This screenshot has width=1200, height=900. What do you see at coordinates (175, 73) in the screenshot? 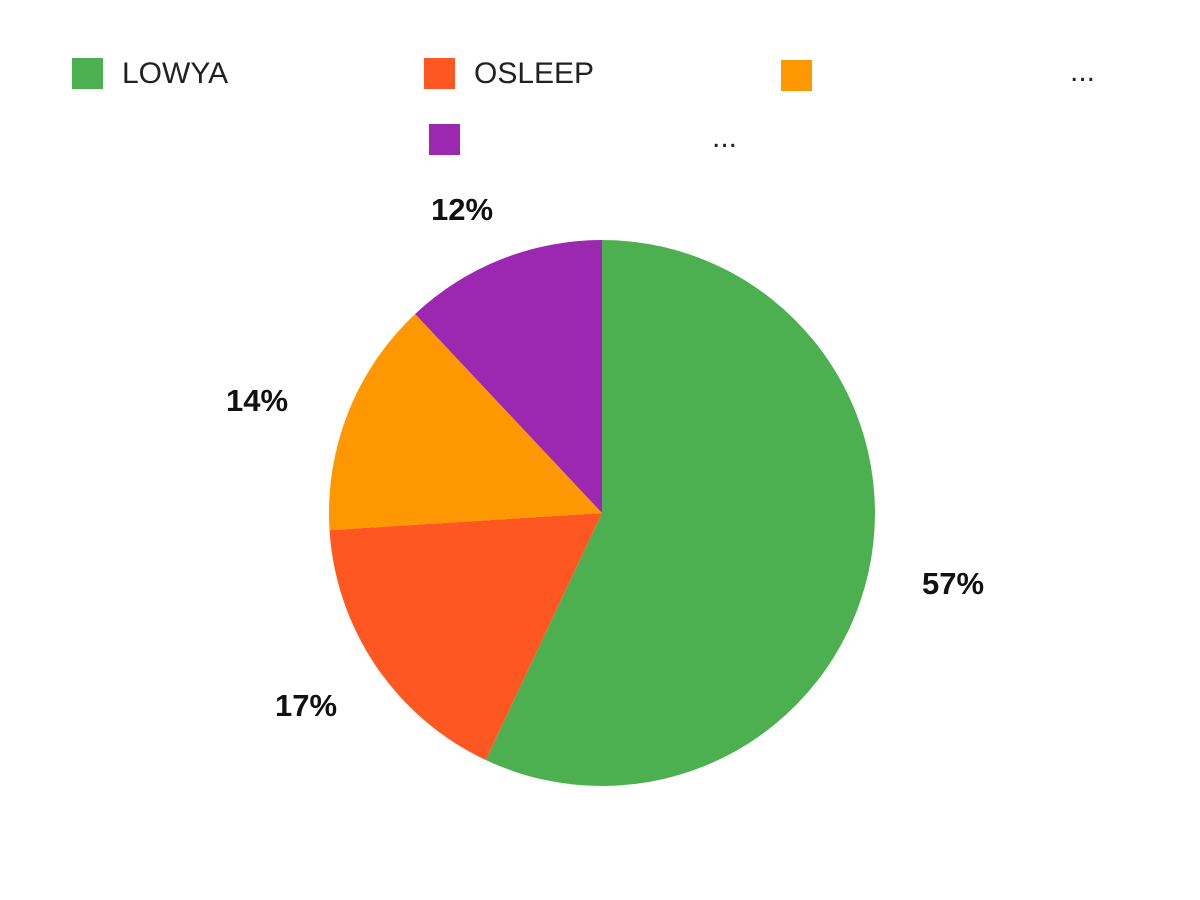
I see `legend-label-lowya: LOWYA` at bounding box center [175, 73].